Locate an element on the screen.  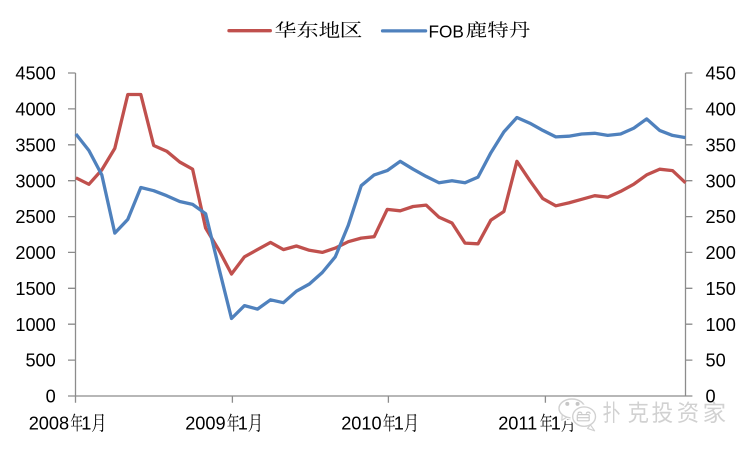
svg-text: 400 is located at coordinates (721, 110).